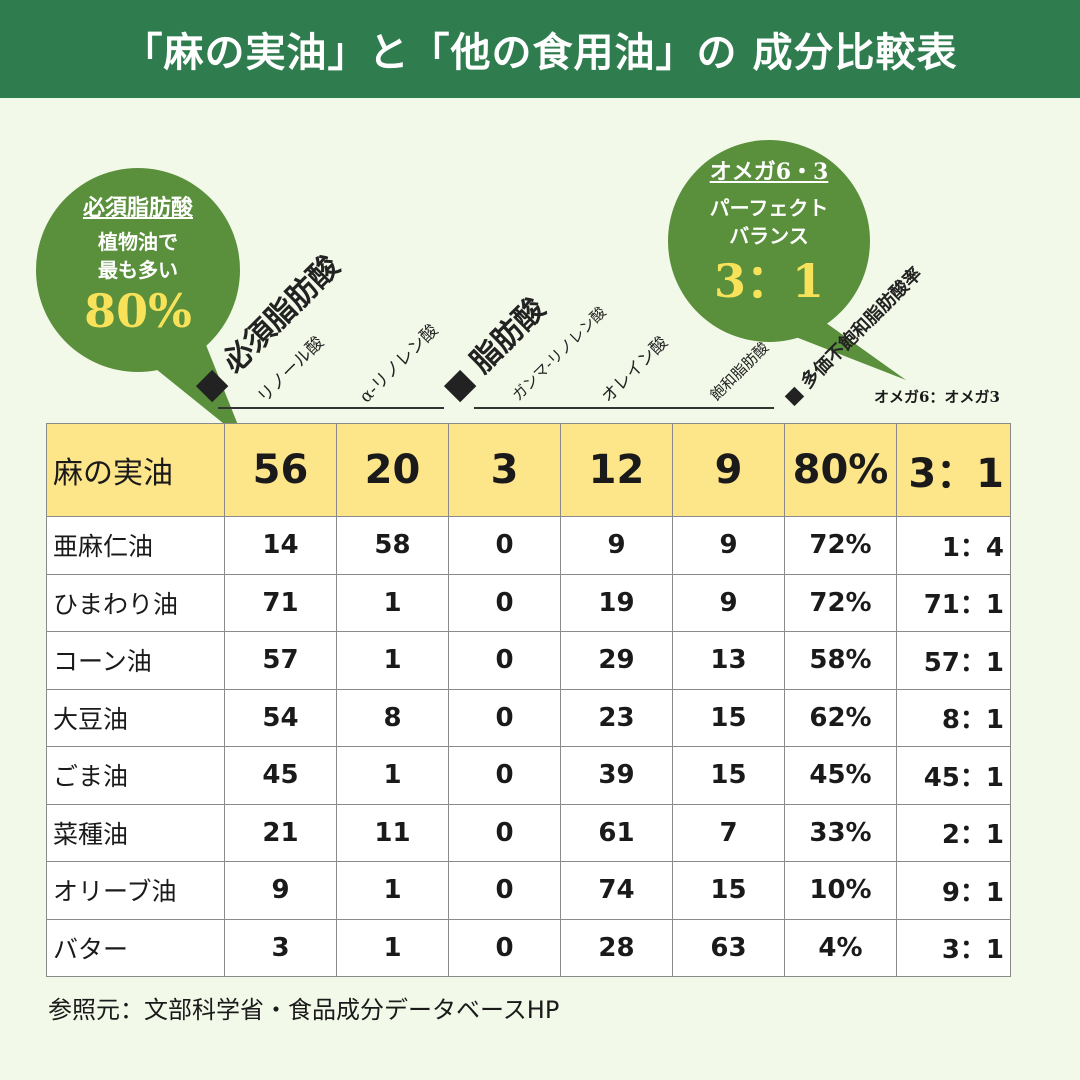 Image resolution: width=1080 pixels, height=1080 pixels. I want to click on ratio-note: オメガ6：オメガ3, so click(937, 397).